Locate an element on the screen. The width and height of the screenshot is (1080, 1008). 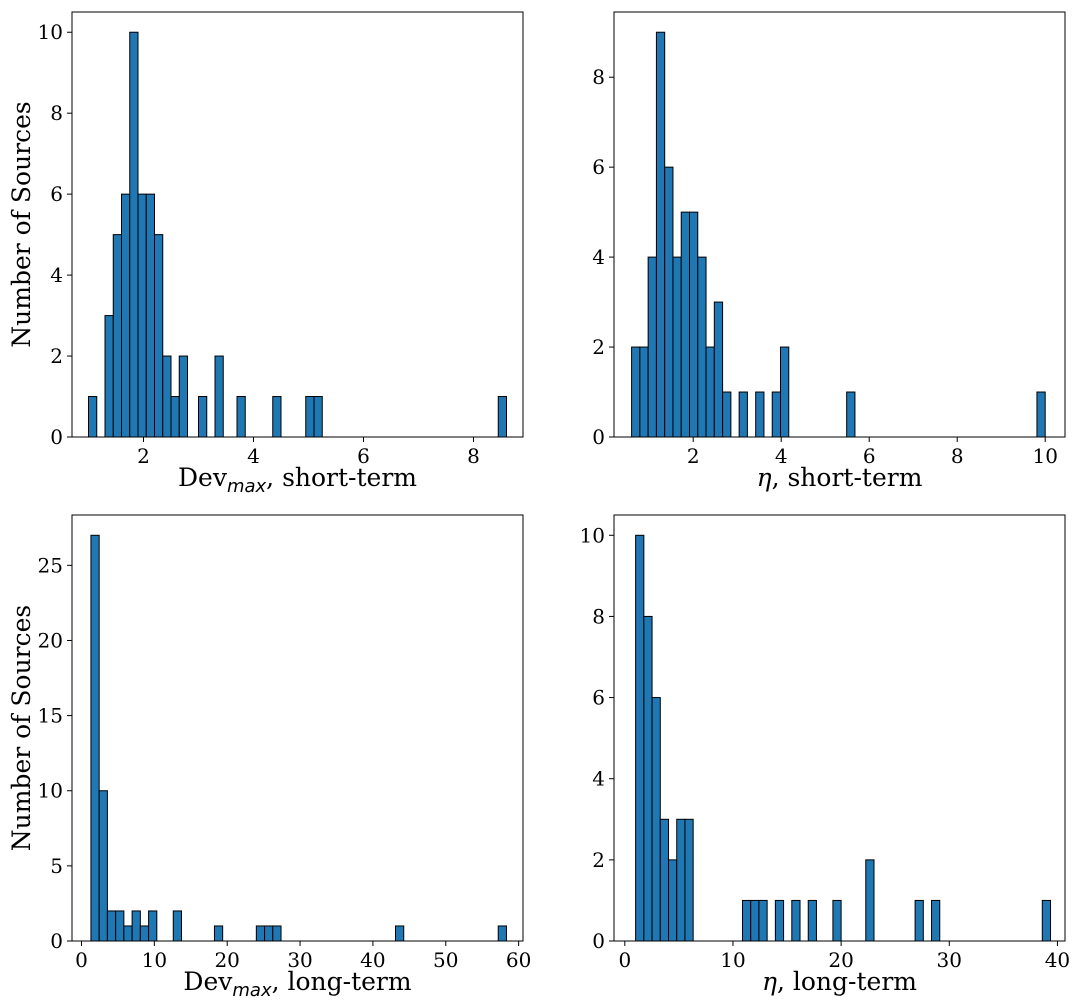
y-tick-label: 25 is located at coordinates (50, 565).